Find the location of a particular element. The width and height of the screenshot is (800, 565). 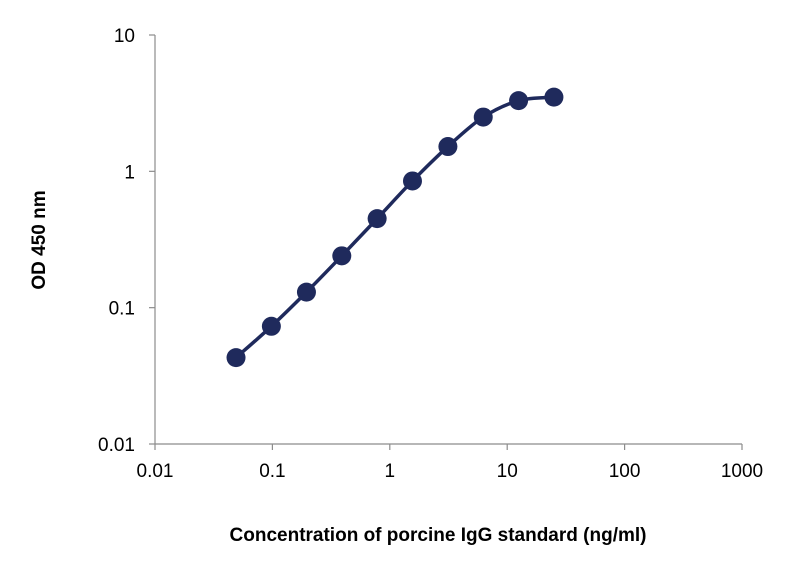

x-tick-label: 1000 is located at coordinates (742, 471).